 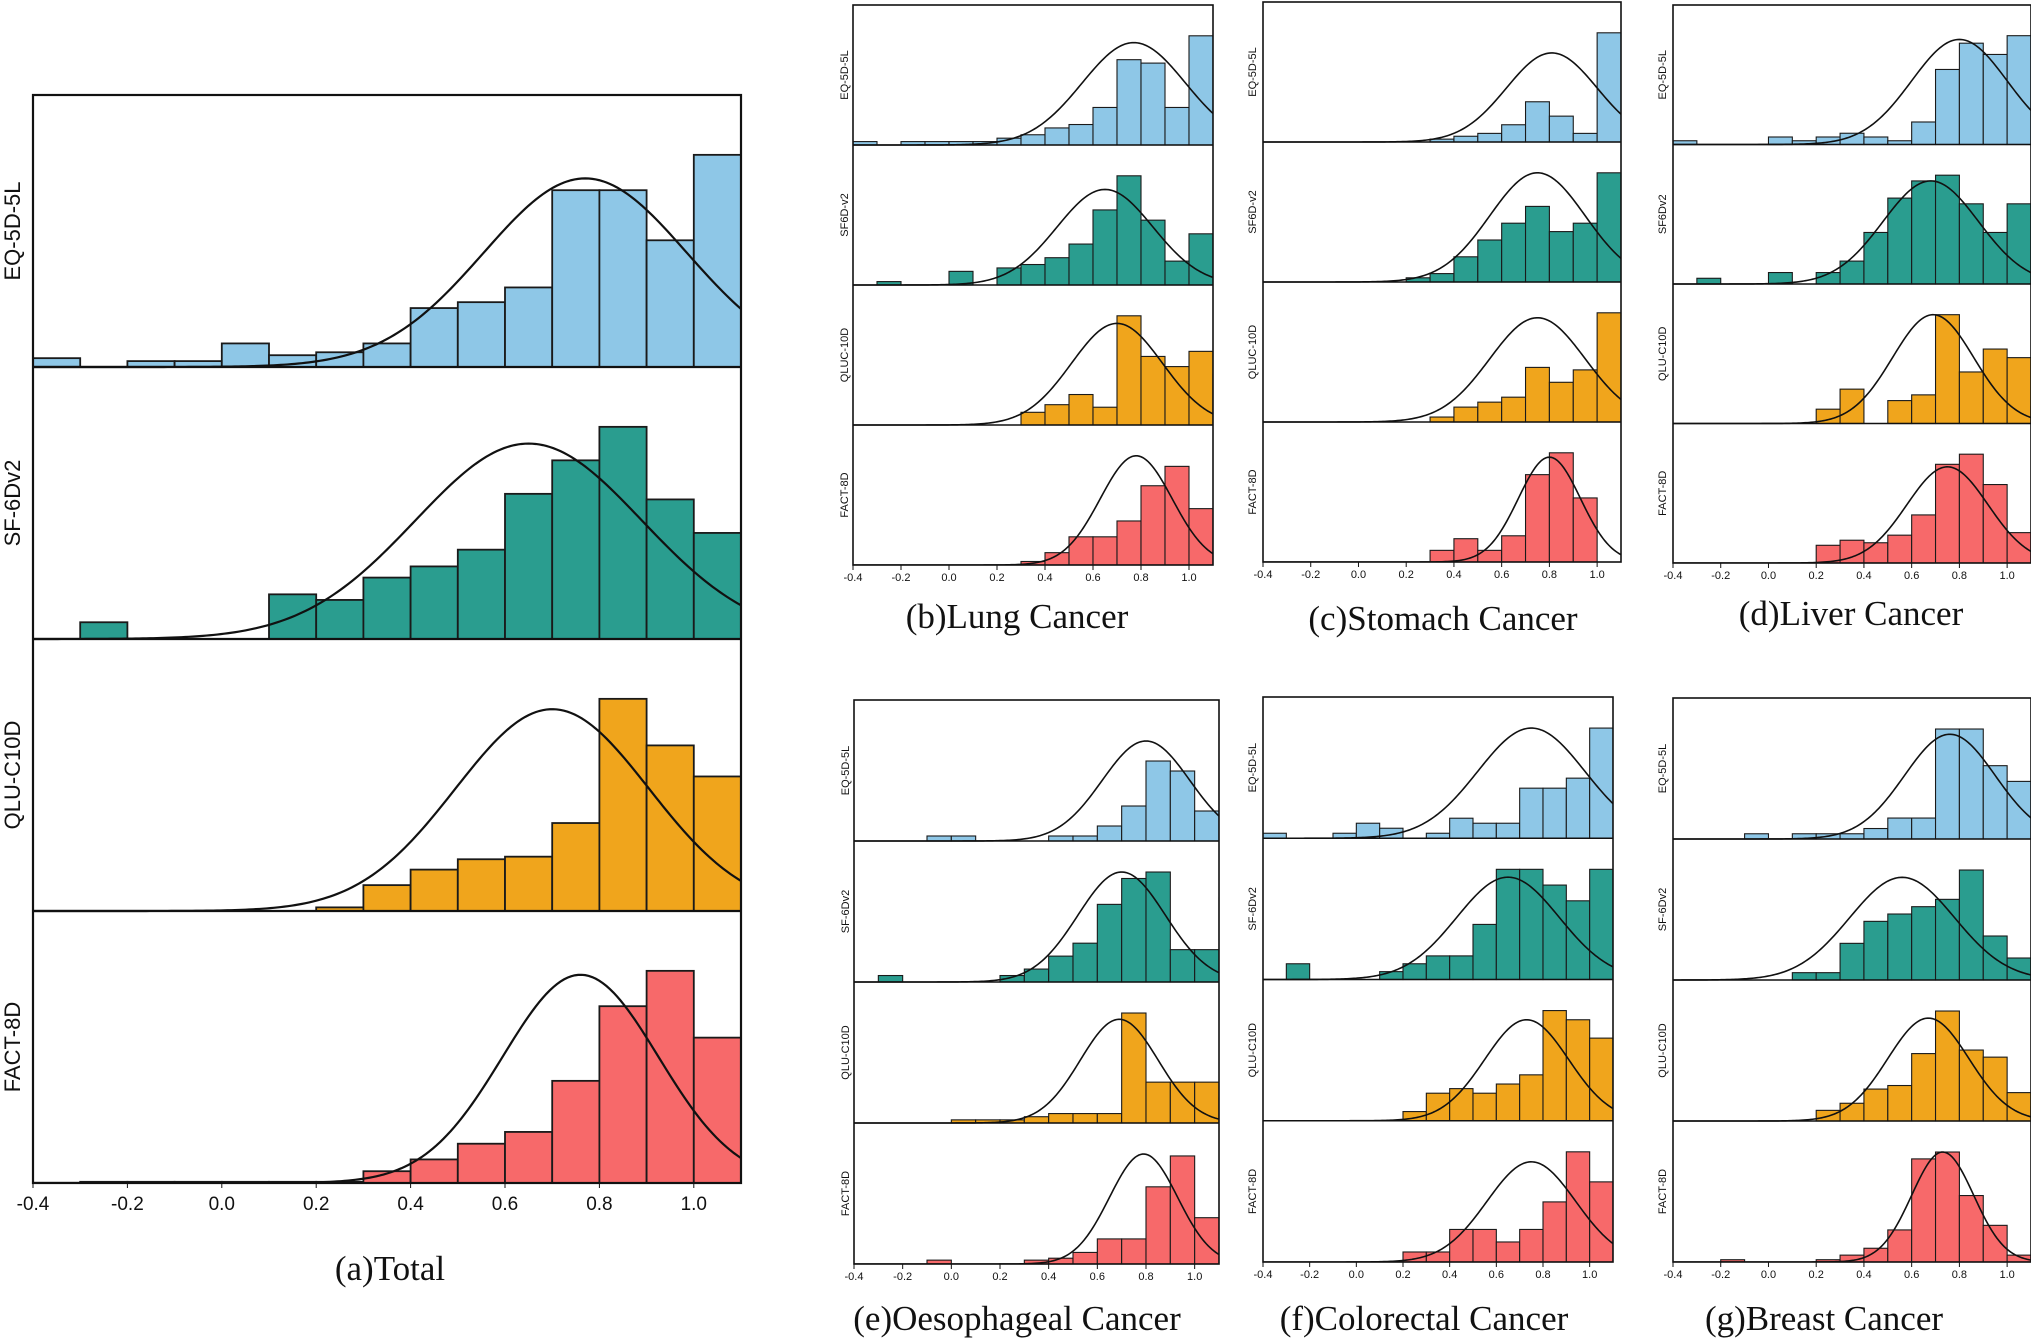 What do you see at coordinates (1768, 576) in the screenshot?
I see `x-tick-label: 0.0` at bounding box center [1768, 576].